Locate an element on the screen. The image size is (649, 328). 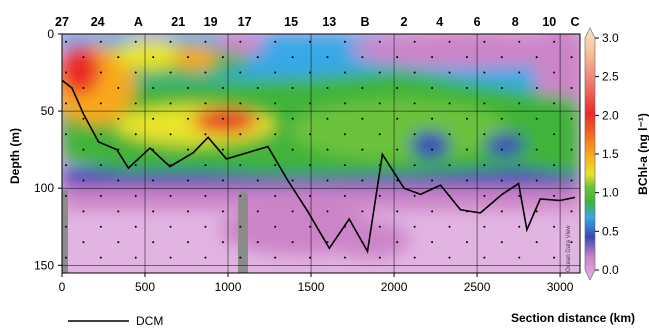
y-tick-label-1: 50 is located at coordinates (48, 111).